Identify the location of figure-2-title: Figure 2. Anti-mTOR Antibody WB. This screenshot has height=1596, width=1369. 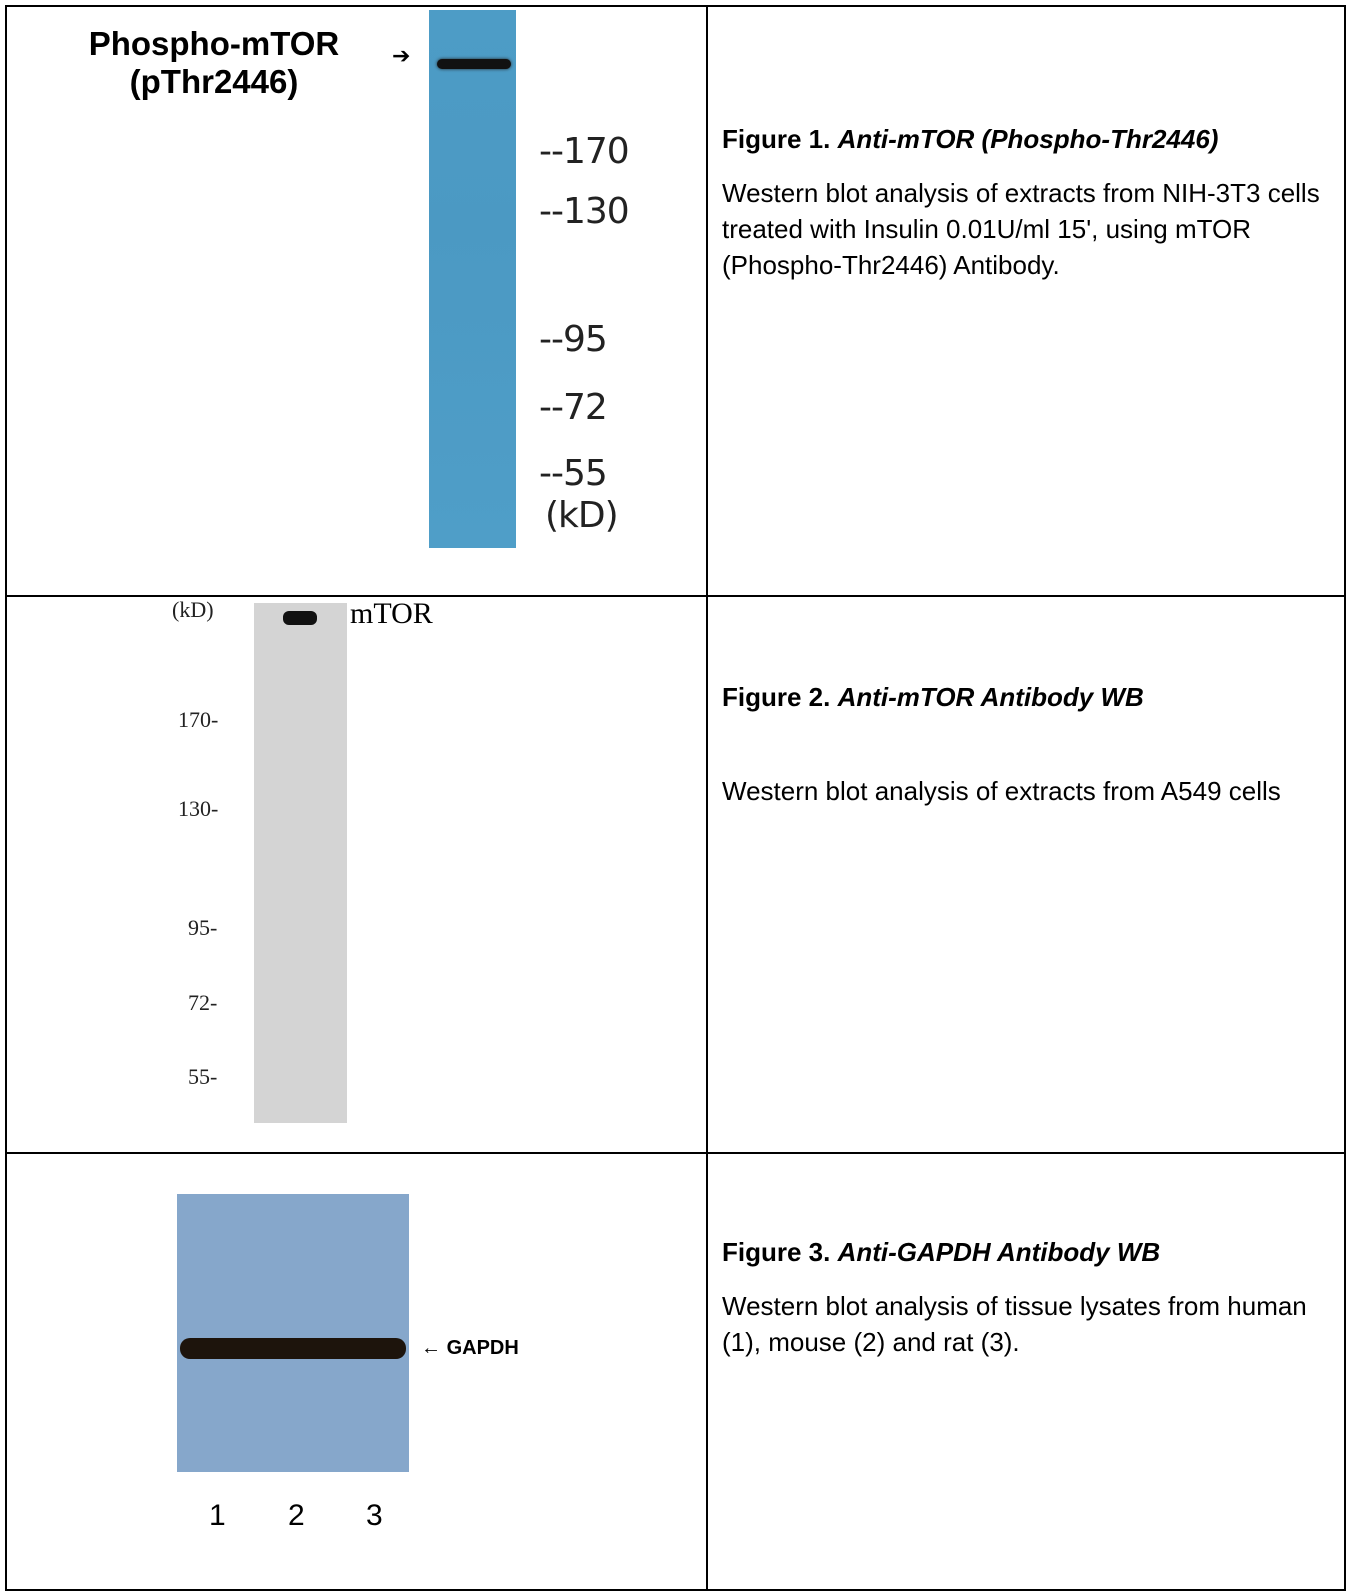
(933, 697).